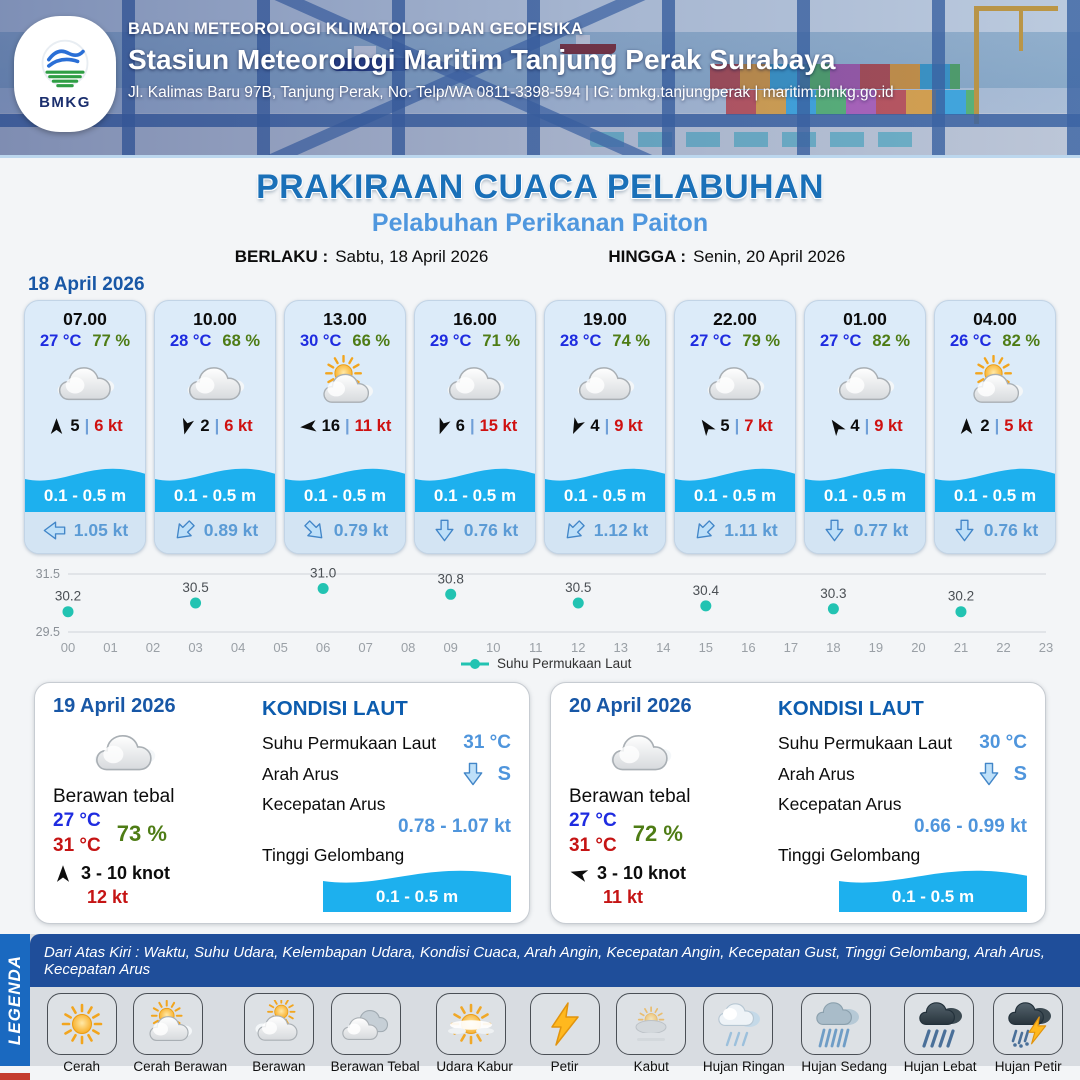 The height and width of the screenshot is (1080, 1080). What do you see at coordinates (371, 341) in the screenshot?
I see `humidity: 66 %` at bounding box center [371, 341].